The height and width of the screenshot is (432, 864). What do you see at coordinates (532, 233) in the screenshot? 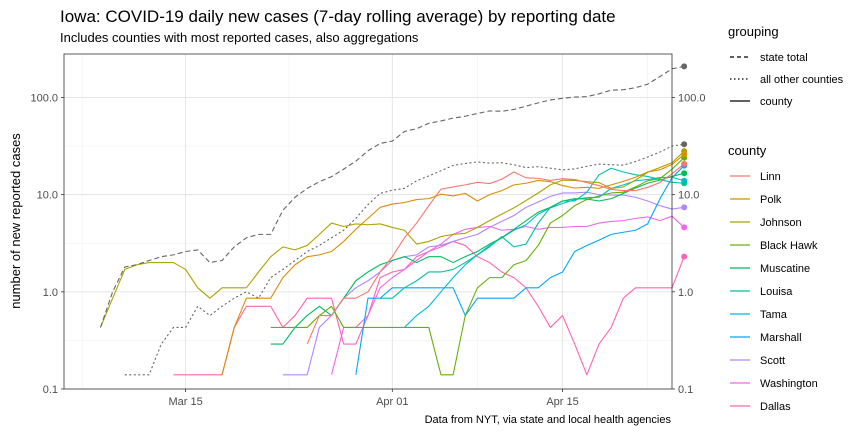
I see `series-line-louisa` at bounding box center [532, 233].